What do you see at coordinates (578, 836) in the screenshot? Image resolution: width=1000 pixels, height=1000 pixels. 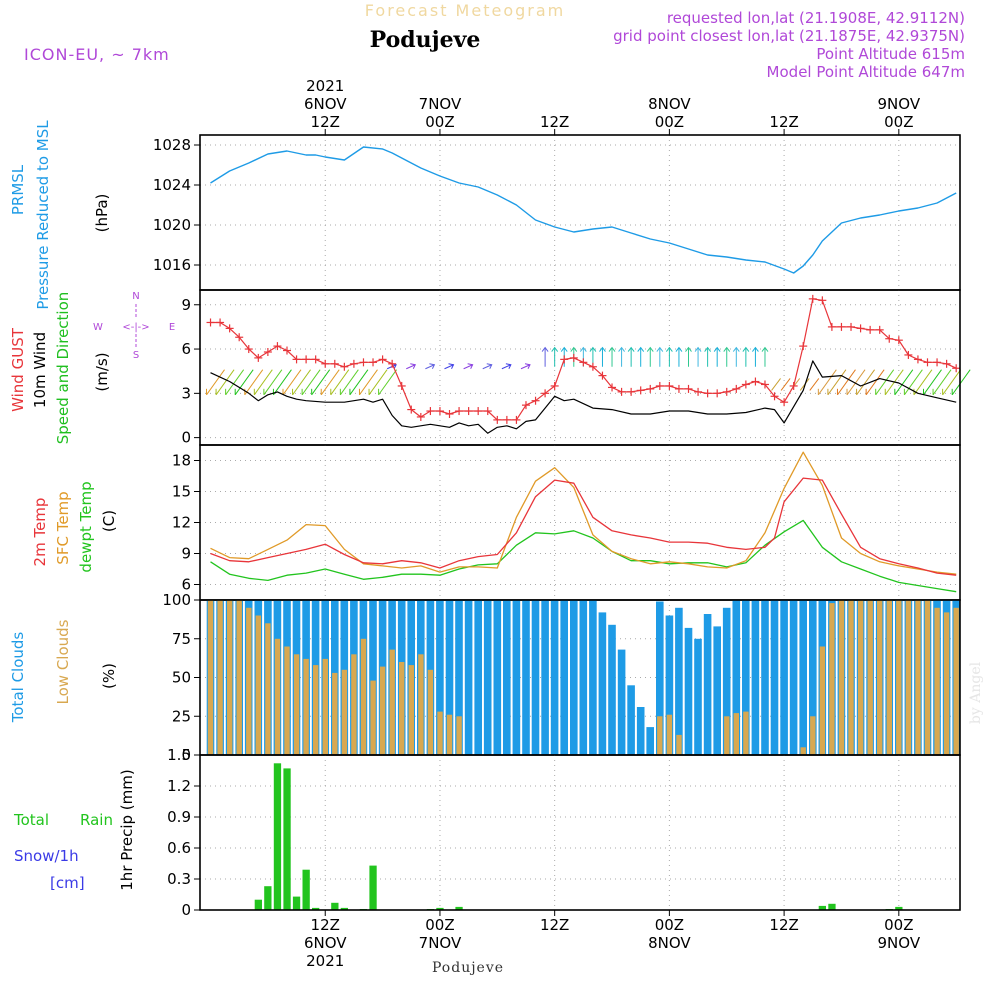 I see `precip-bars` at bounding box center [578, 836].